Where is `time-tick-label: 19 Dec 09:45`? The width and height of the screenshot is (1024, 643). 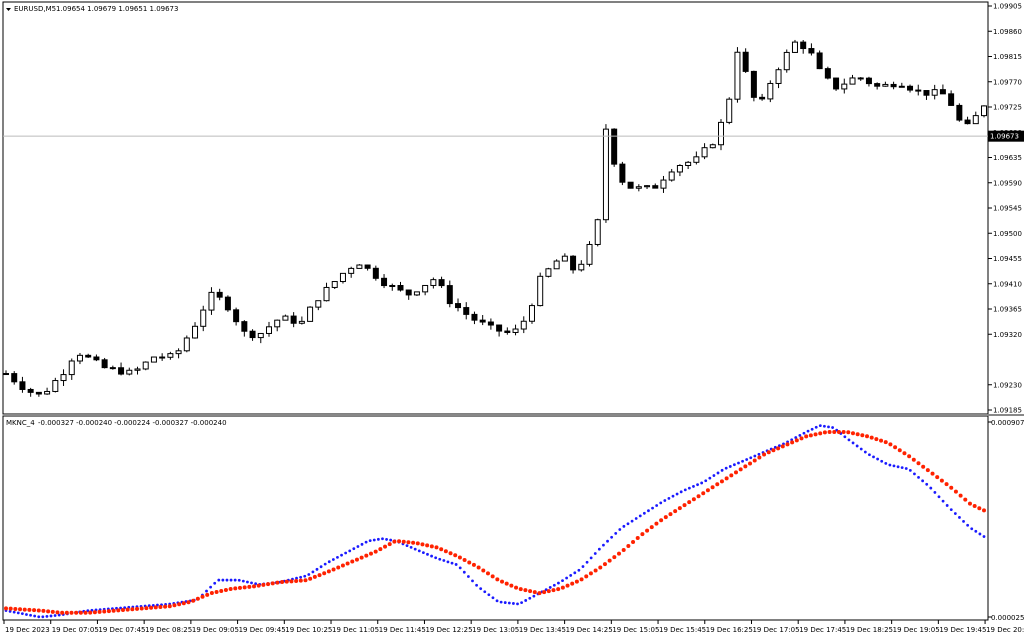
time-tick-label: 19 Dec 09:45 is located at coordinates (262, 630).